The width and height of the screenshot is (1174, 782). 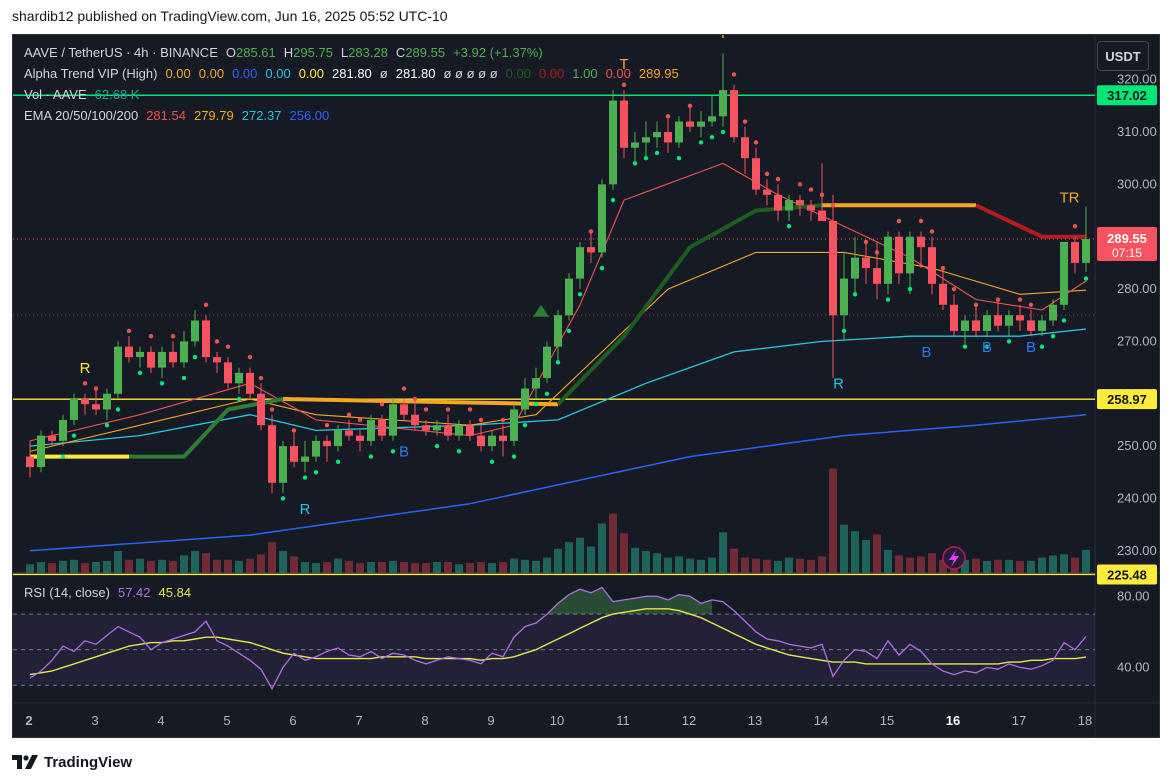 I want to click on time-tick-label: 5, so click(x=226, y=720).